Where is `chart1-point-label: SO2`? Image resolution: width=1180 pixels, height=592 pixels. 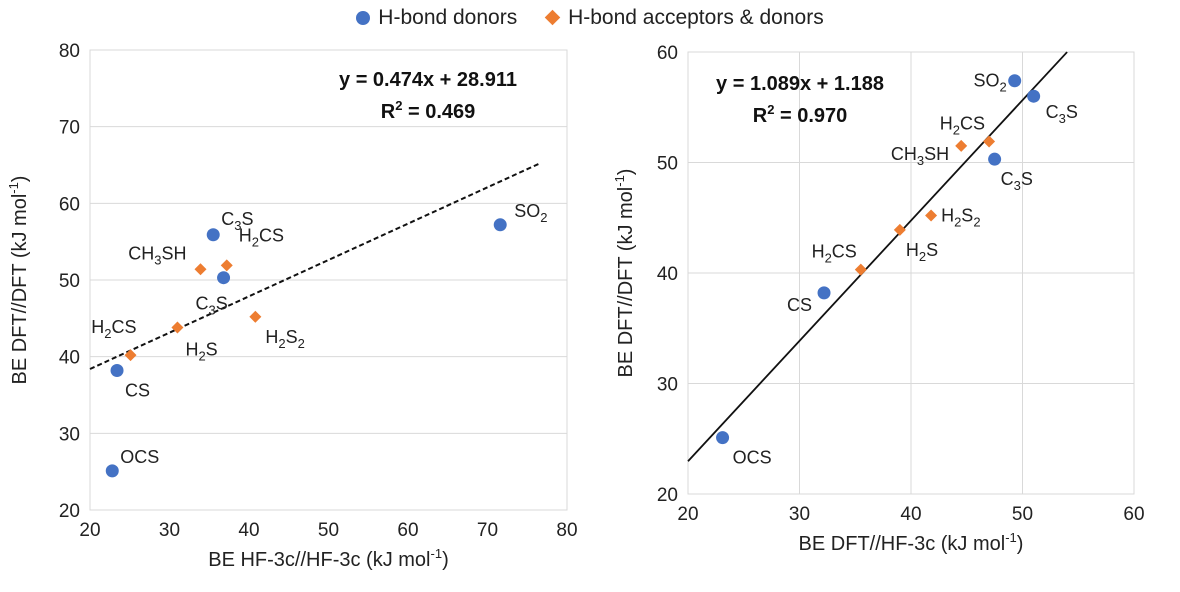
chart1-point-label: SO2 is located at coordinates (530, 213).